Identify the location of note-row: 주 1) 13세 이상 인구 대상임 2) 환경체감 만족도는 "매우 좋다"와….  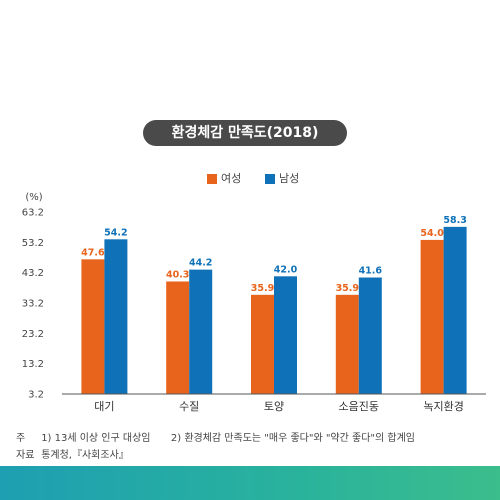
(215, 438).